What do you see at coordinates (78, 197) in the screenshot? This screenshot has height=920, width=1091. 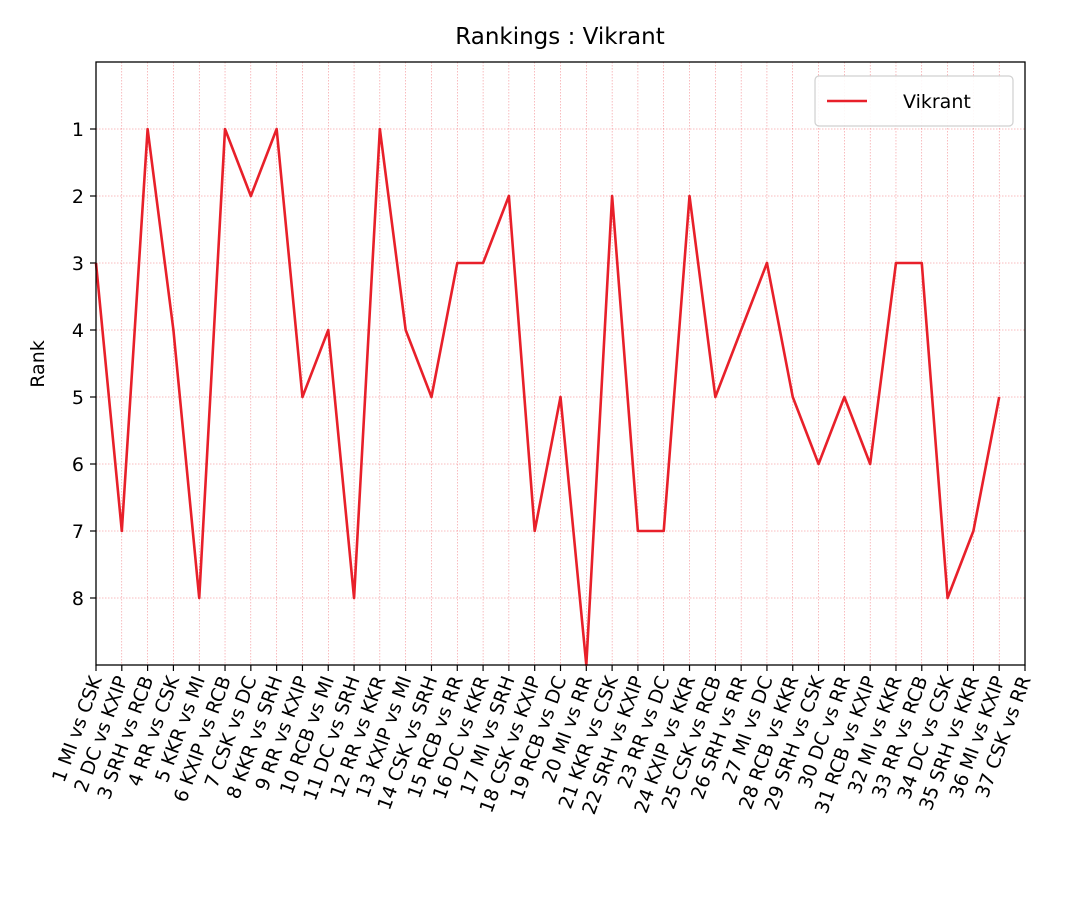 I see `y-tick-label: 2` at bounding box center [78, 197].